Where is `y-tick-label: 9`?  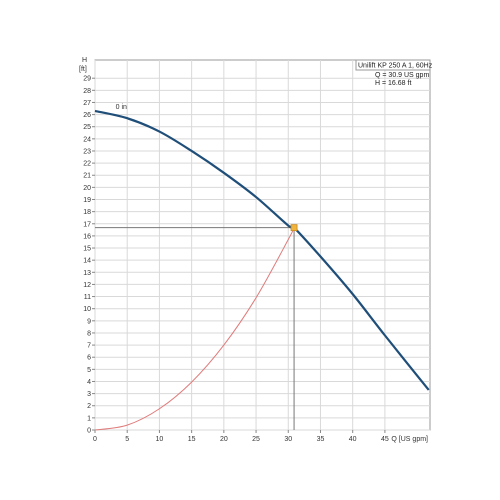
y-tick-label: 9 is located at coordinates (89, 321).